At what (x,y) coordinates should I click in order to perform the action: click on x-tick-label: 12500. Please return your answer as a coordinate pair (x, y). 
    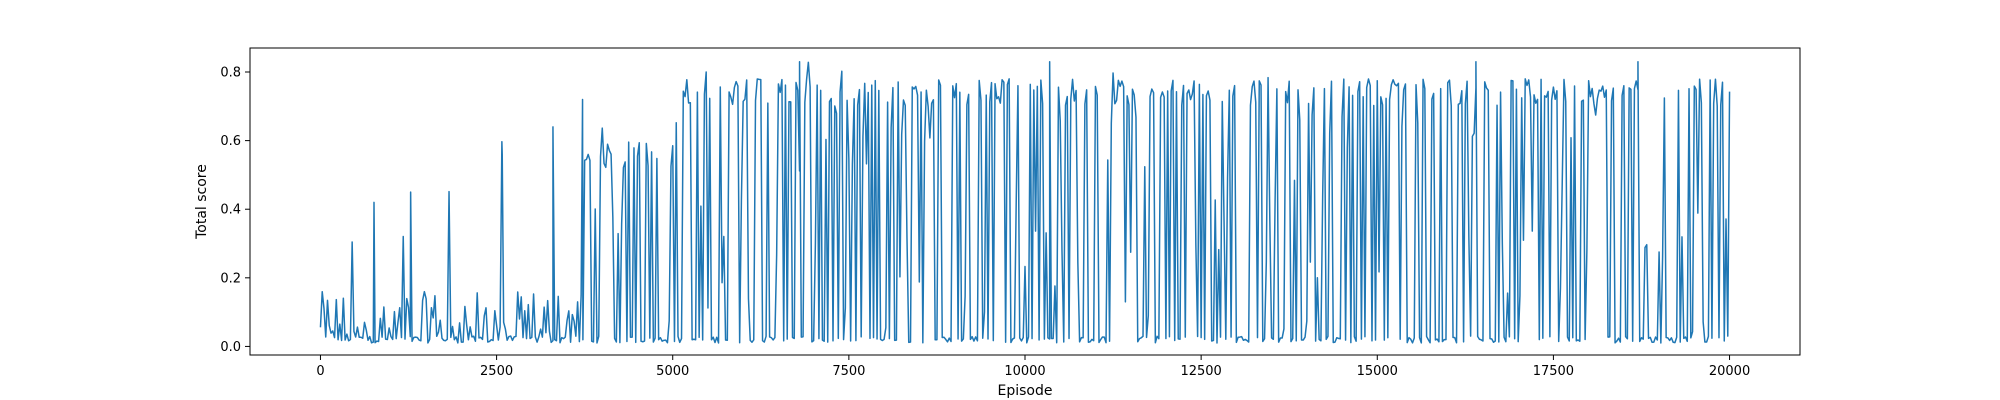
    Looking at the image, I should click on (1200, 371).